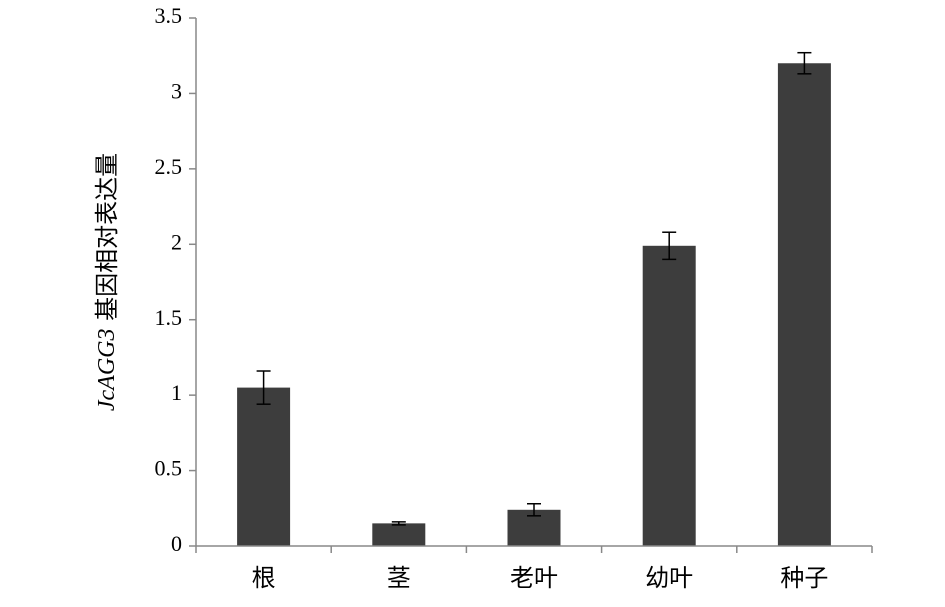  What do you see at coordinates (399, 578) in the screenshot?
I see `x-category-label: 茎` at bounding box center [399, 578].